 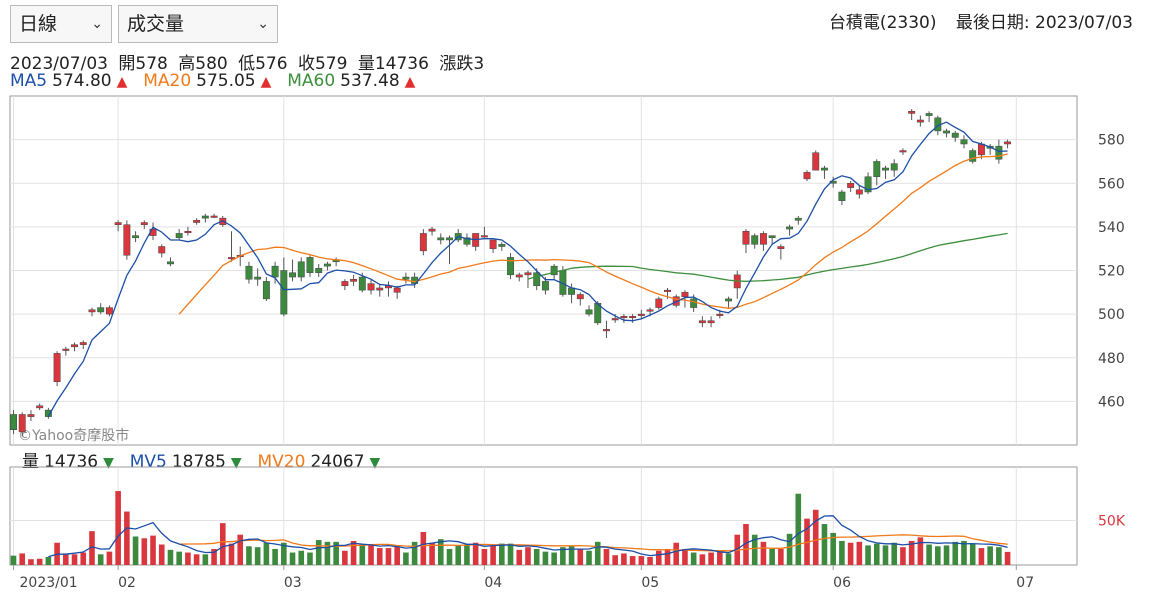 What do you see at coordinates (410, 82) in the screenshot?
I see `ma60-up-arrow-icon: ▲` at bounding box center [410, 82].